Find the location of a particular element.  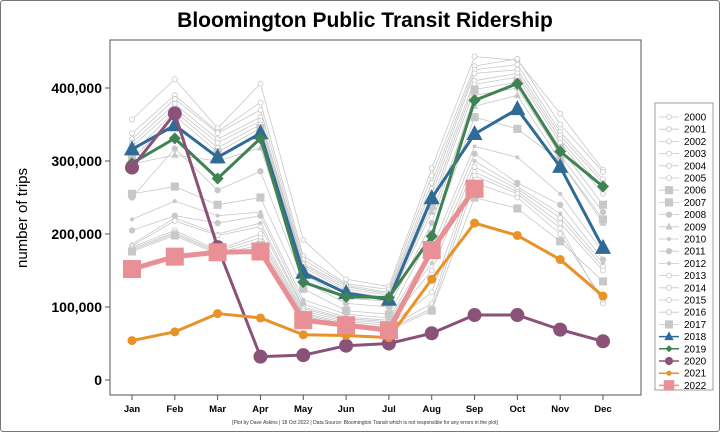

y-tick-label: 400,000 is located at coordinates (76, 88).